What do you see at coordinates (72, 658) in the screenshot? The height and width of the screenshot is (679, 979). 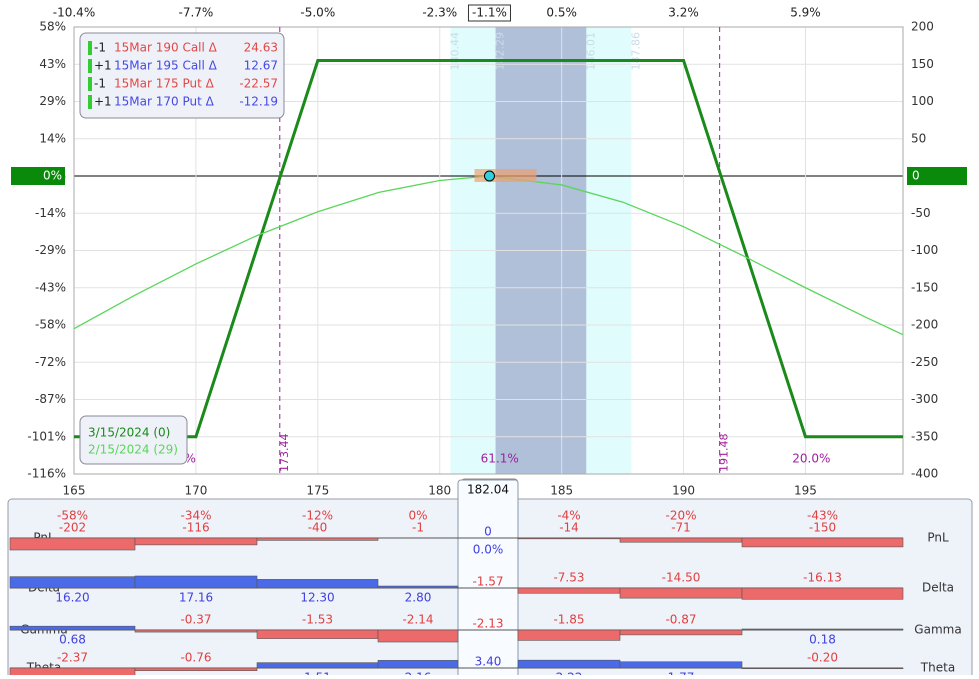 I see `greek-value: -2.37` at bounding box center [72, 658].